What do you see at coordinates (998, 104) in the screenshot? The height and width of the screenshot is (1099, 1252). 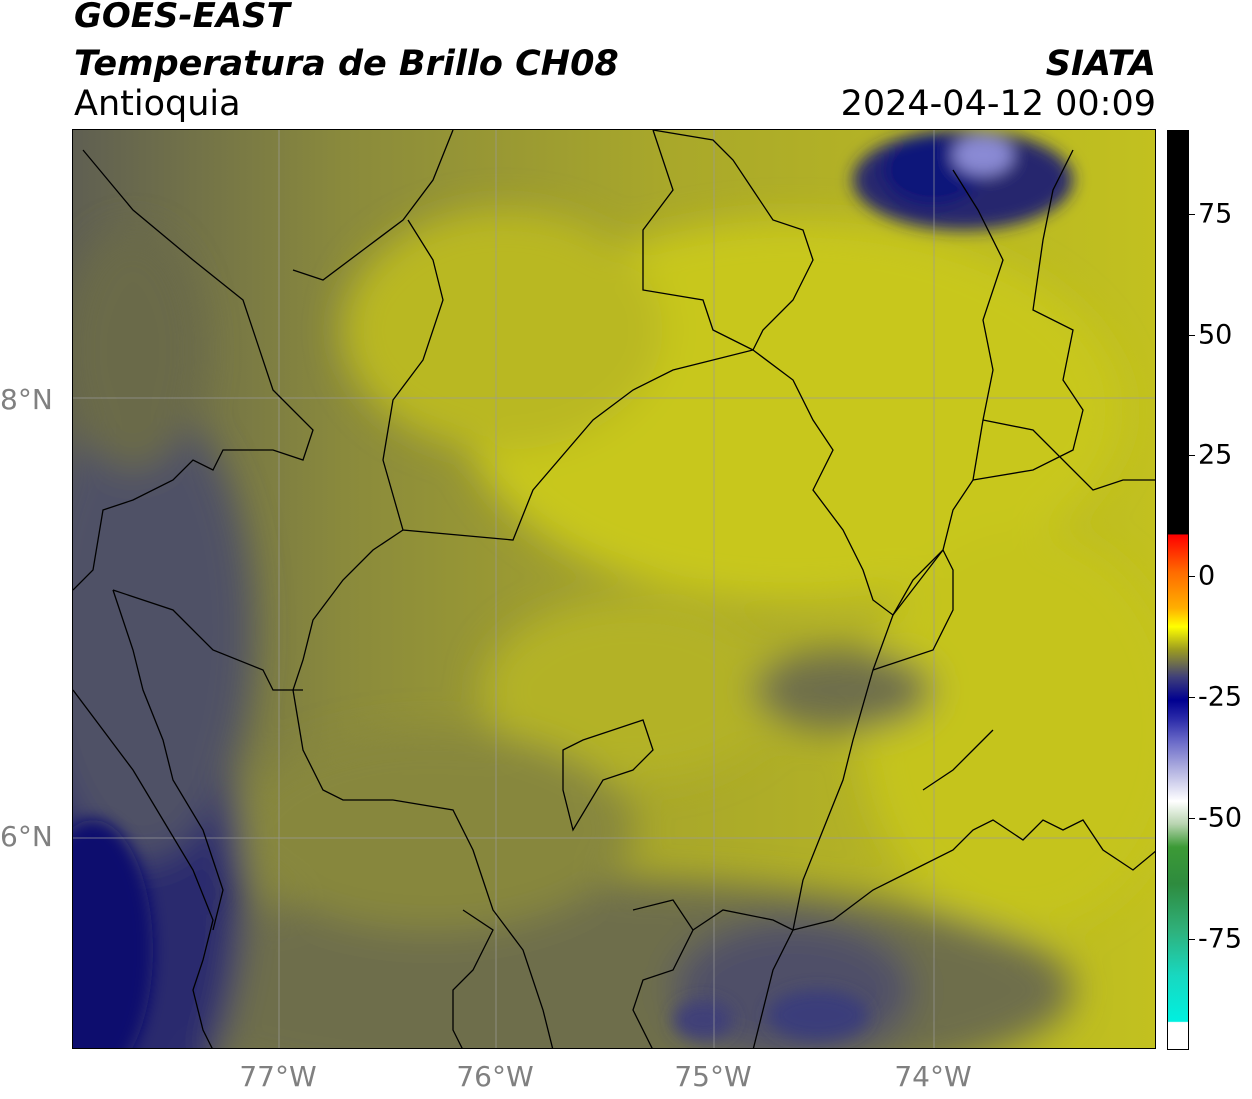 I see `datetime-label: 2024-04-12 00:09` at bounding box center [998, 104].